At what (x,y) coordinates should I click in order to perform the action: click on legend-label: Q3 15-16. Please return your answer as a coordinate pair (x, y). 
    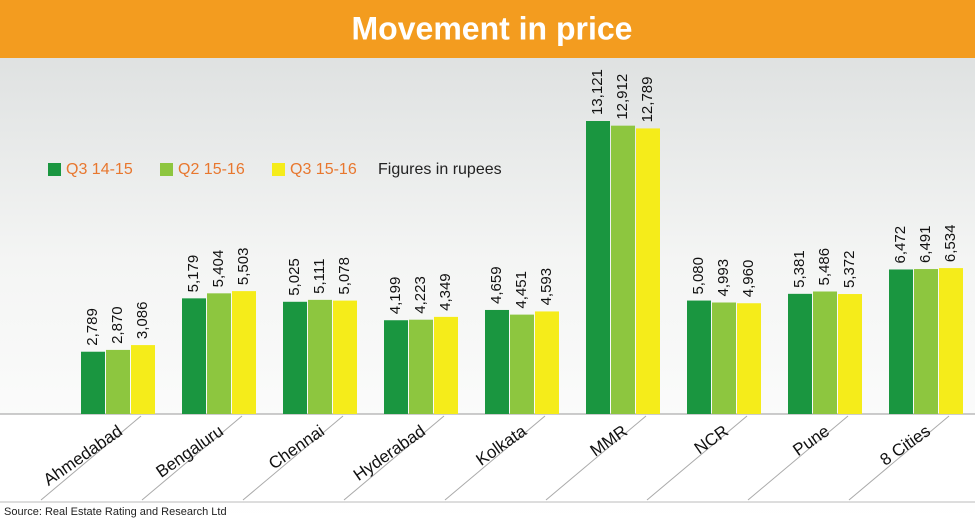
    Looking at the image, I should click on (323, 169).